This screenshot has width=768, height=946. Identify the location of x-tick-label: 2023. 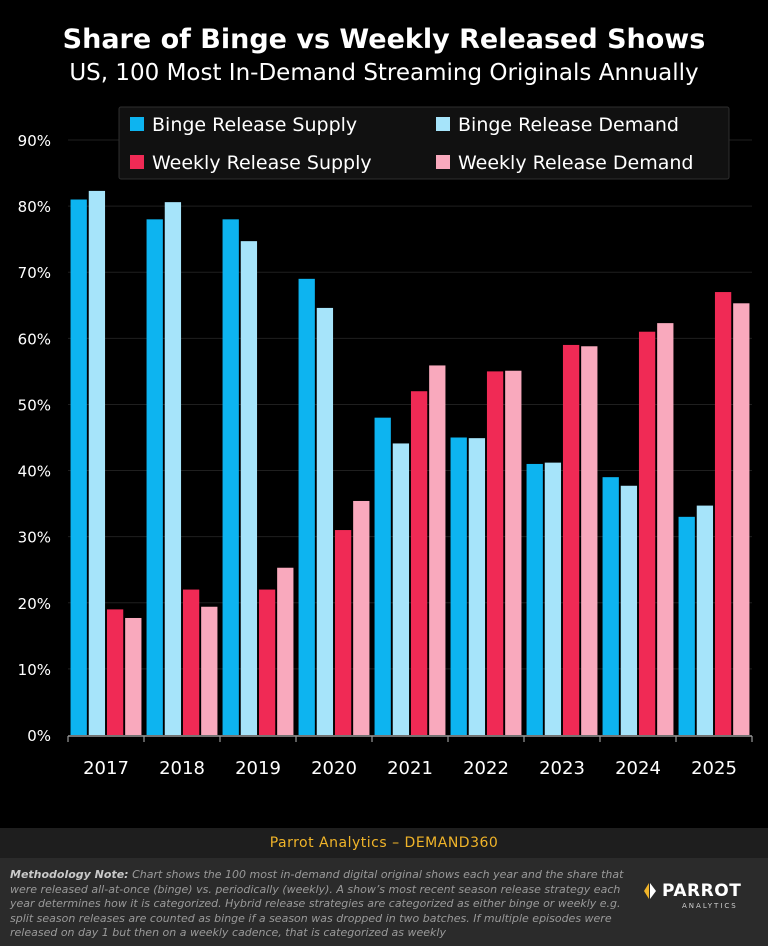
(562, 768).